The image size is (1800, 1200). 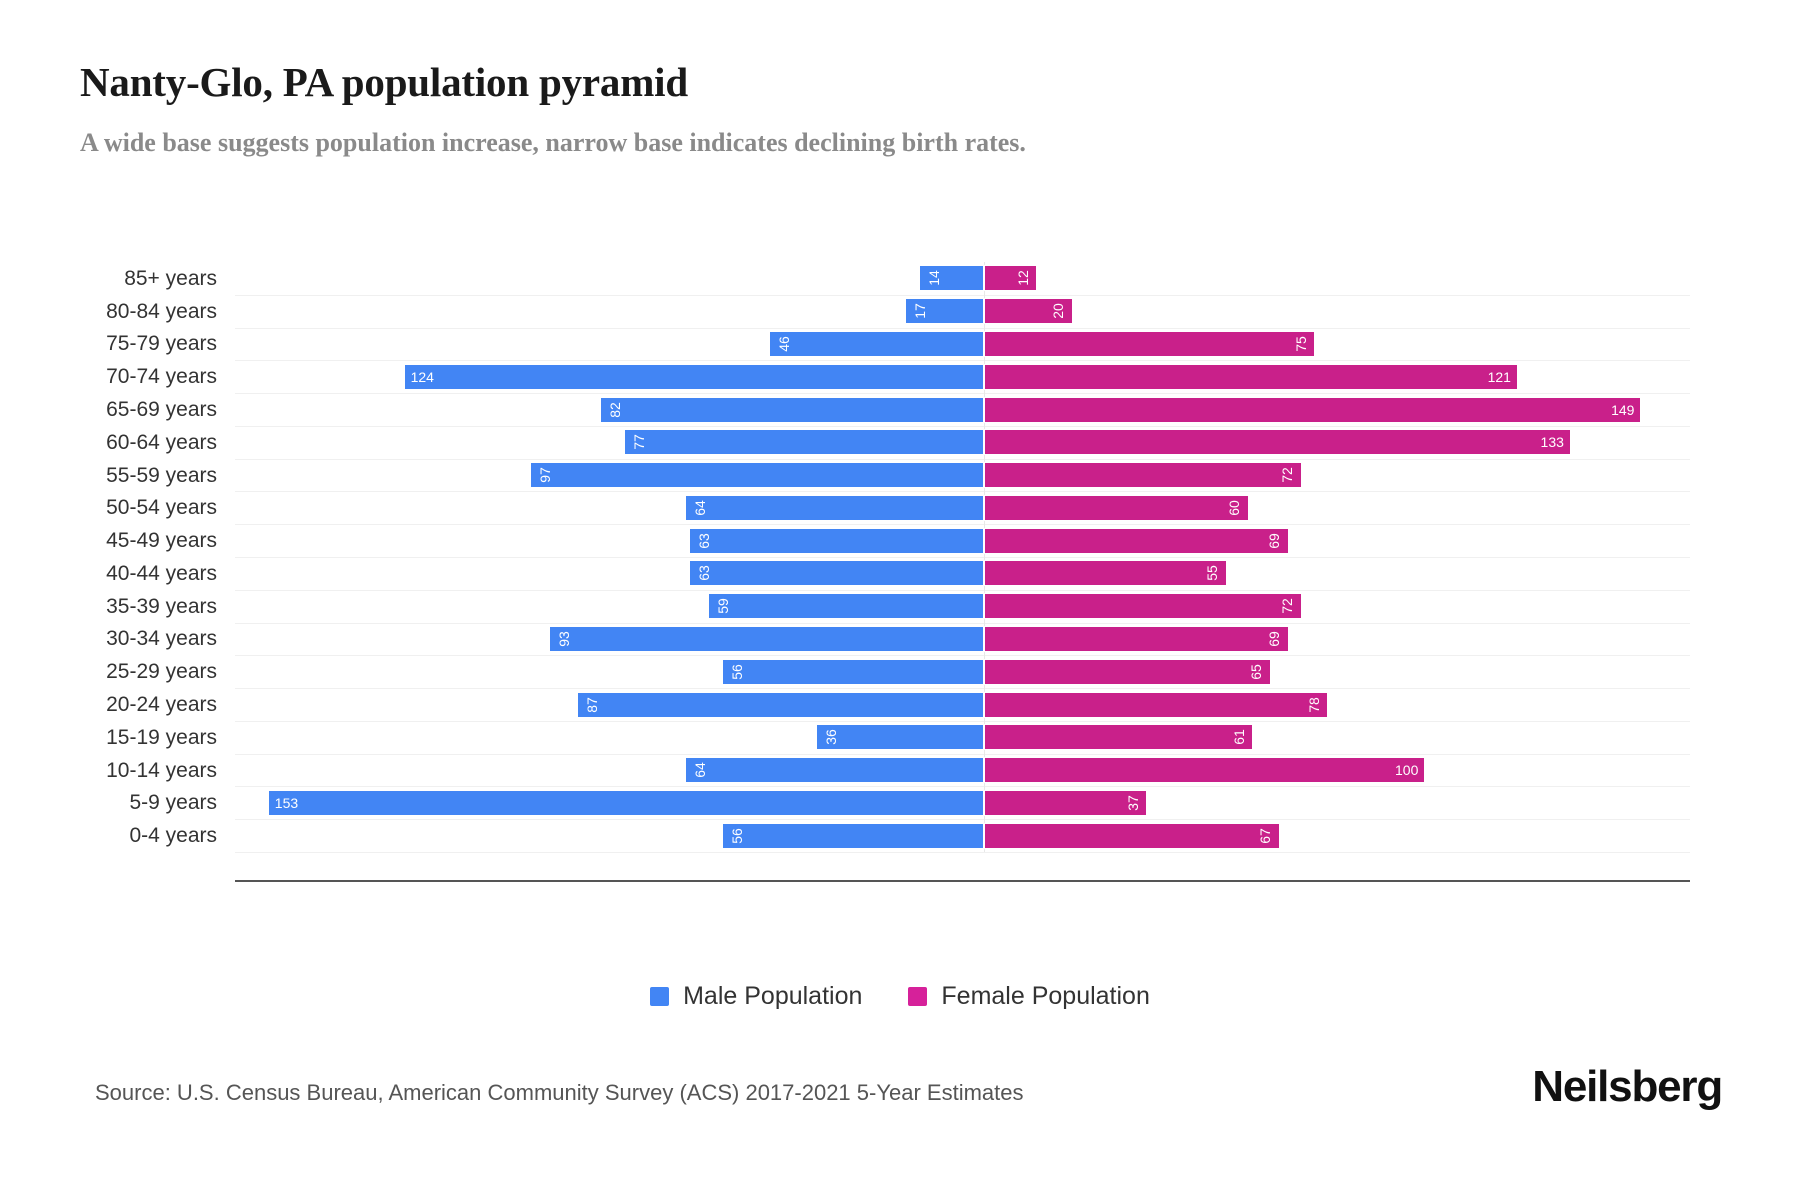 I want to click on female-bar: 67, so click(x=1132, y=835).